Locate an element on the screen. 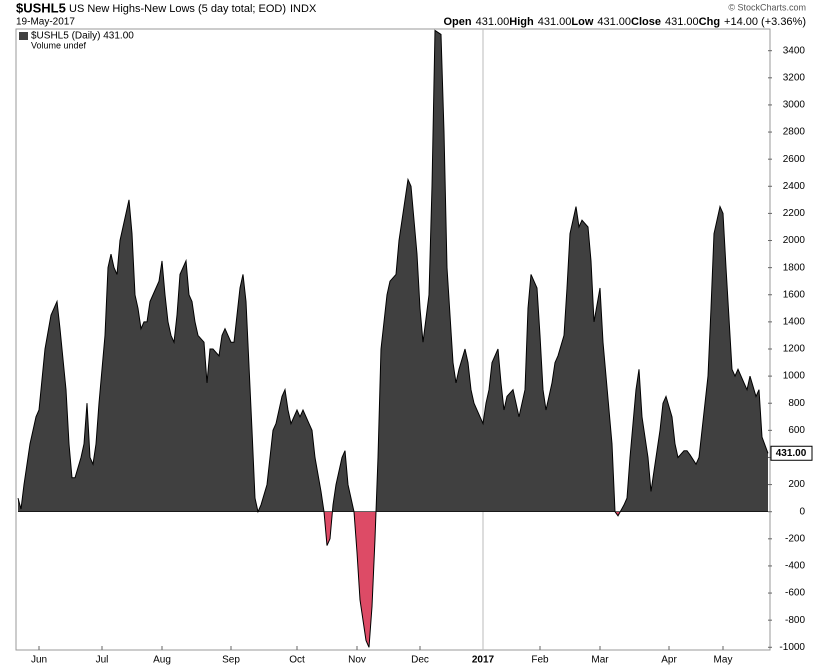  x-tick-label: Dec is located at coordinates (420, 660).